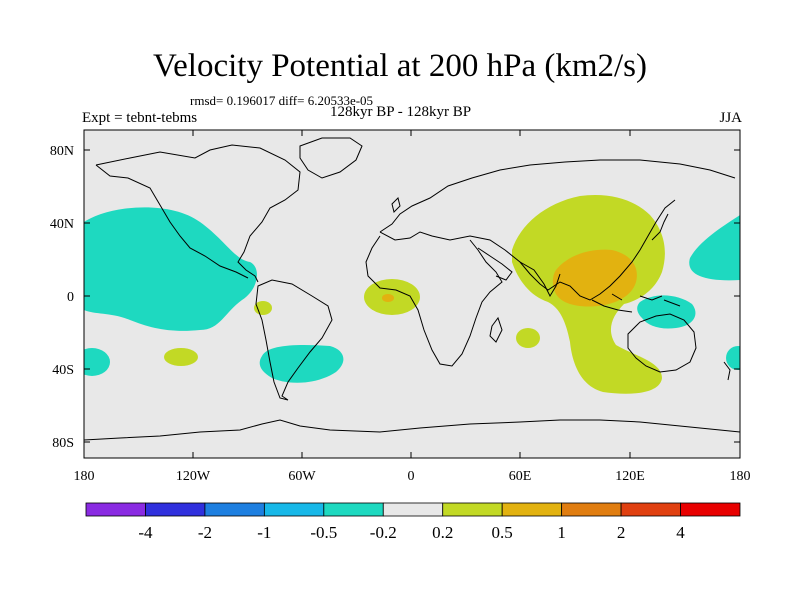  I want to click on coast-south-america, so click(294, 340).